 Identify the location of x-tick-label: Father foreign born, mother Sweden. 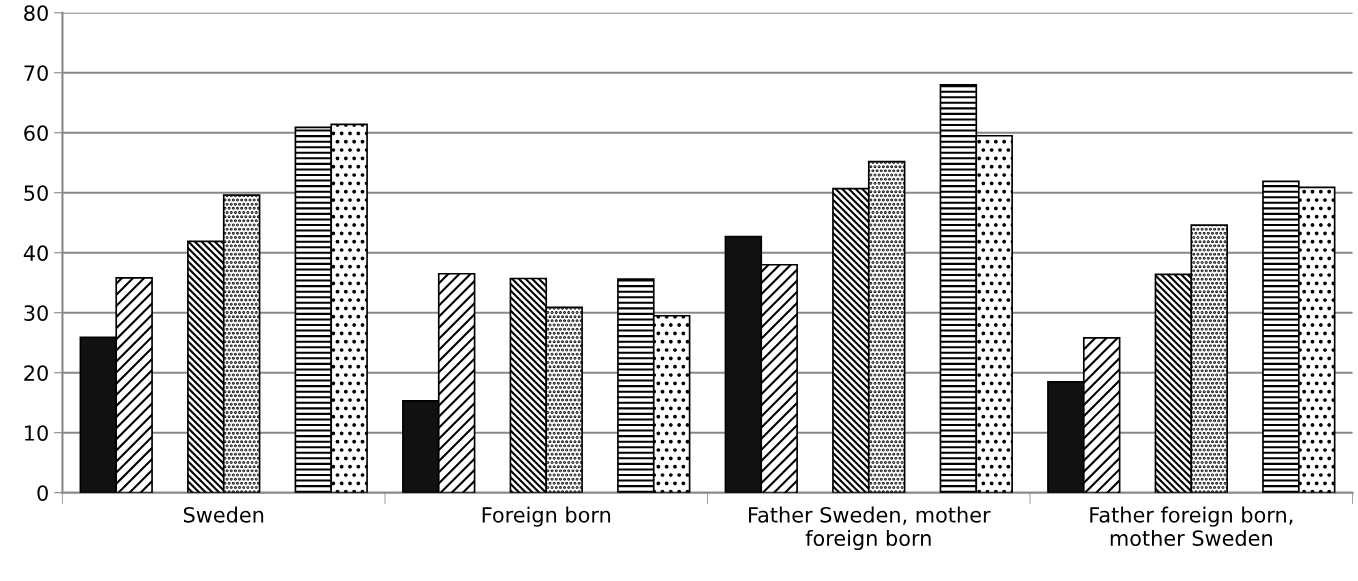
(1191, 526).